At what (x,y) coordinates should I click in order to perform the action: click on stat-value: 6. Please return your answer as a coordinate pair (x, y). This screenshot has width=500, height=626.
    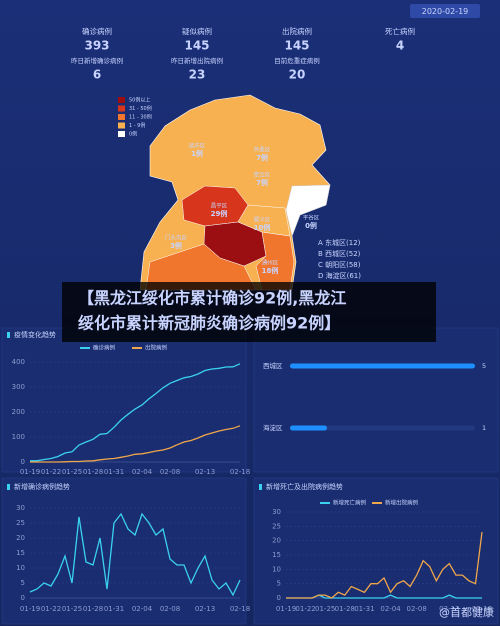
    Looking at the image, I should click on (97, 75).